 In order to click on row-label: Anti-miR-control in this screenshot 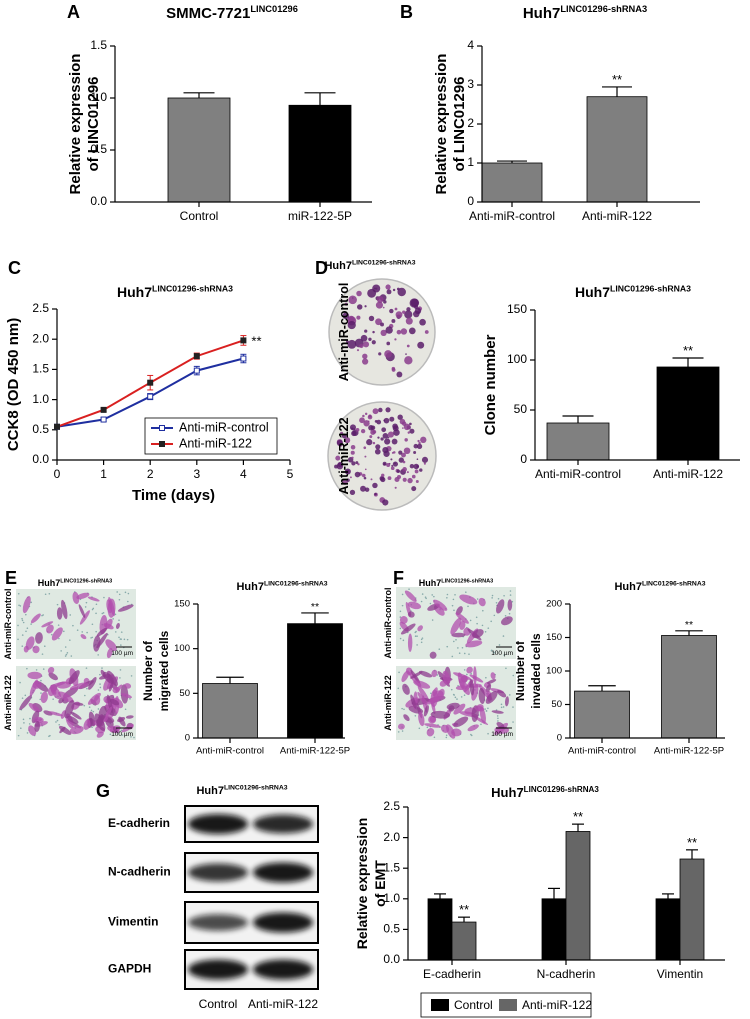, I will do `click(344, 332)`.